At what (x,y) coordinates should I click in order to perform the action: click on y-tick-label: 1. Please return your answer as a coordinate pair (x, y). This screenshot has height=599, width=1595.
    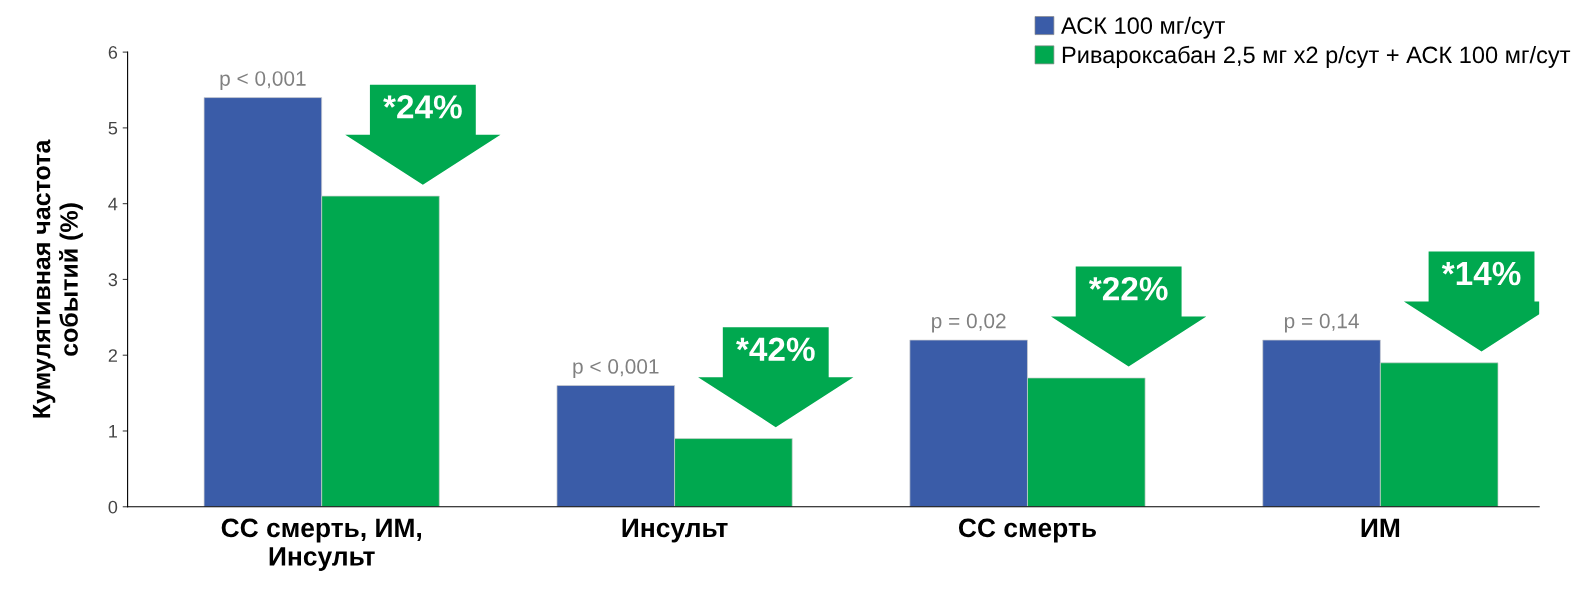
    Looking at the image, I should click on (113, 431).